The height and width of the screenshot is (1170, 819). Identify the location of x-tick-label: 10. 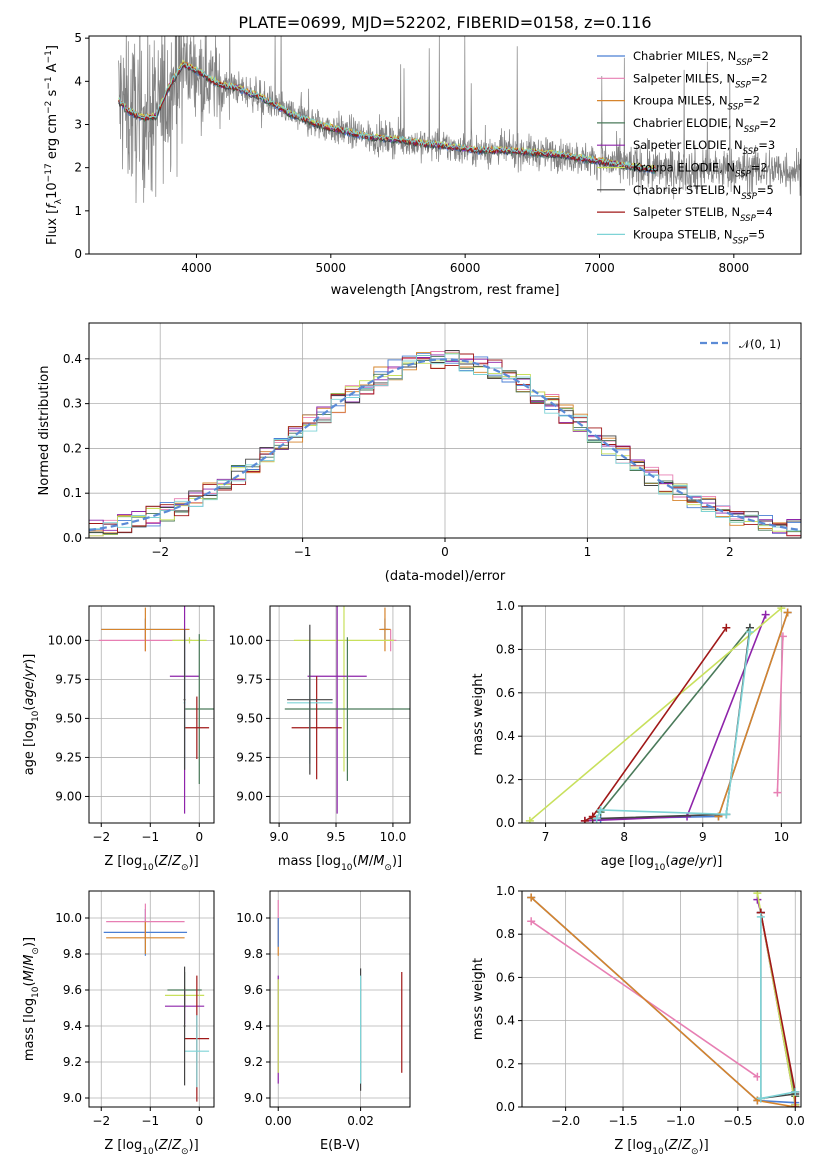
(781, 837).